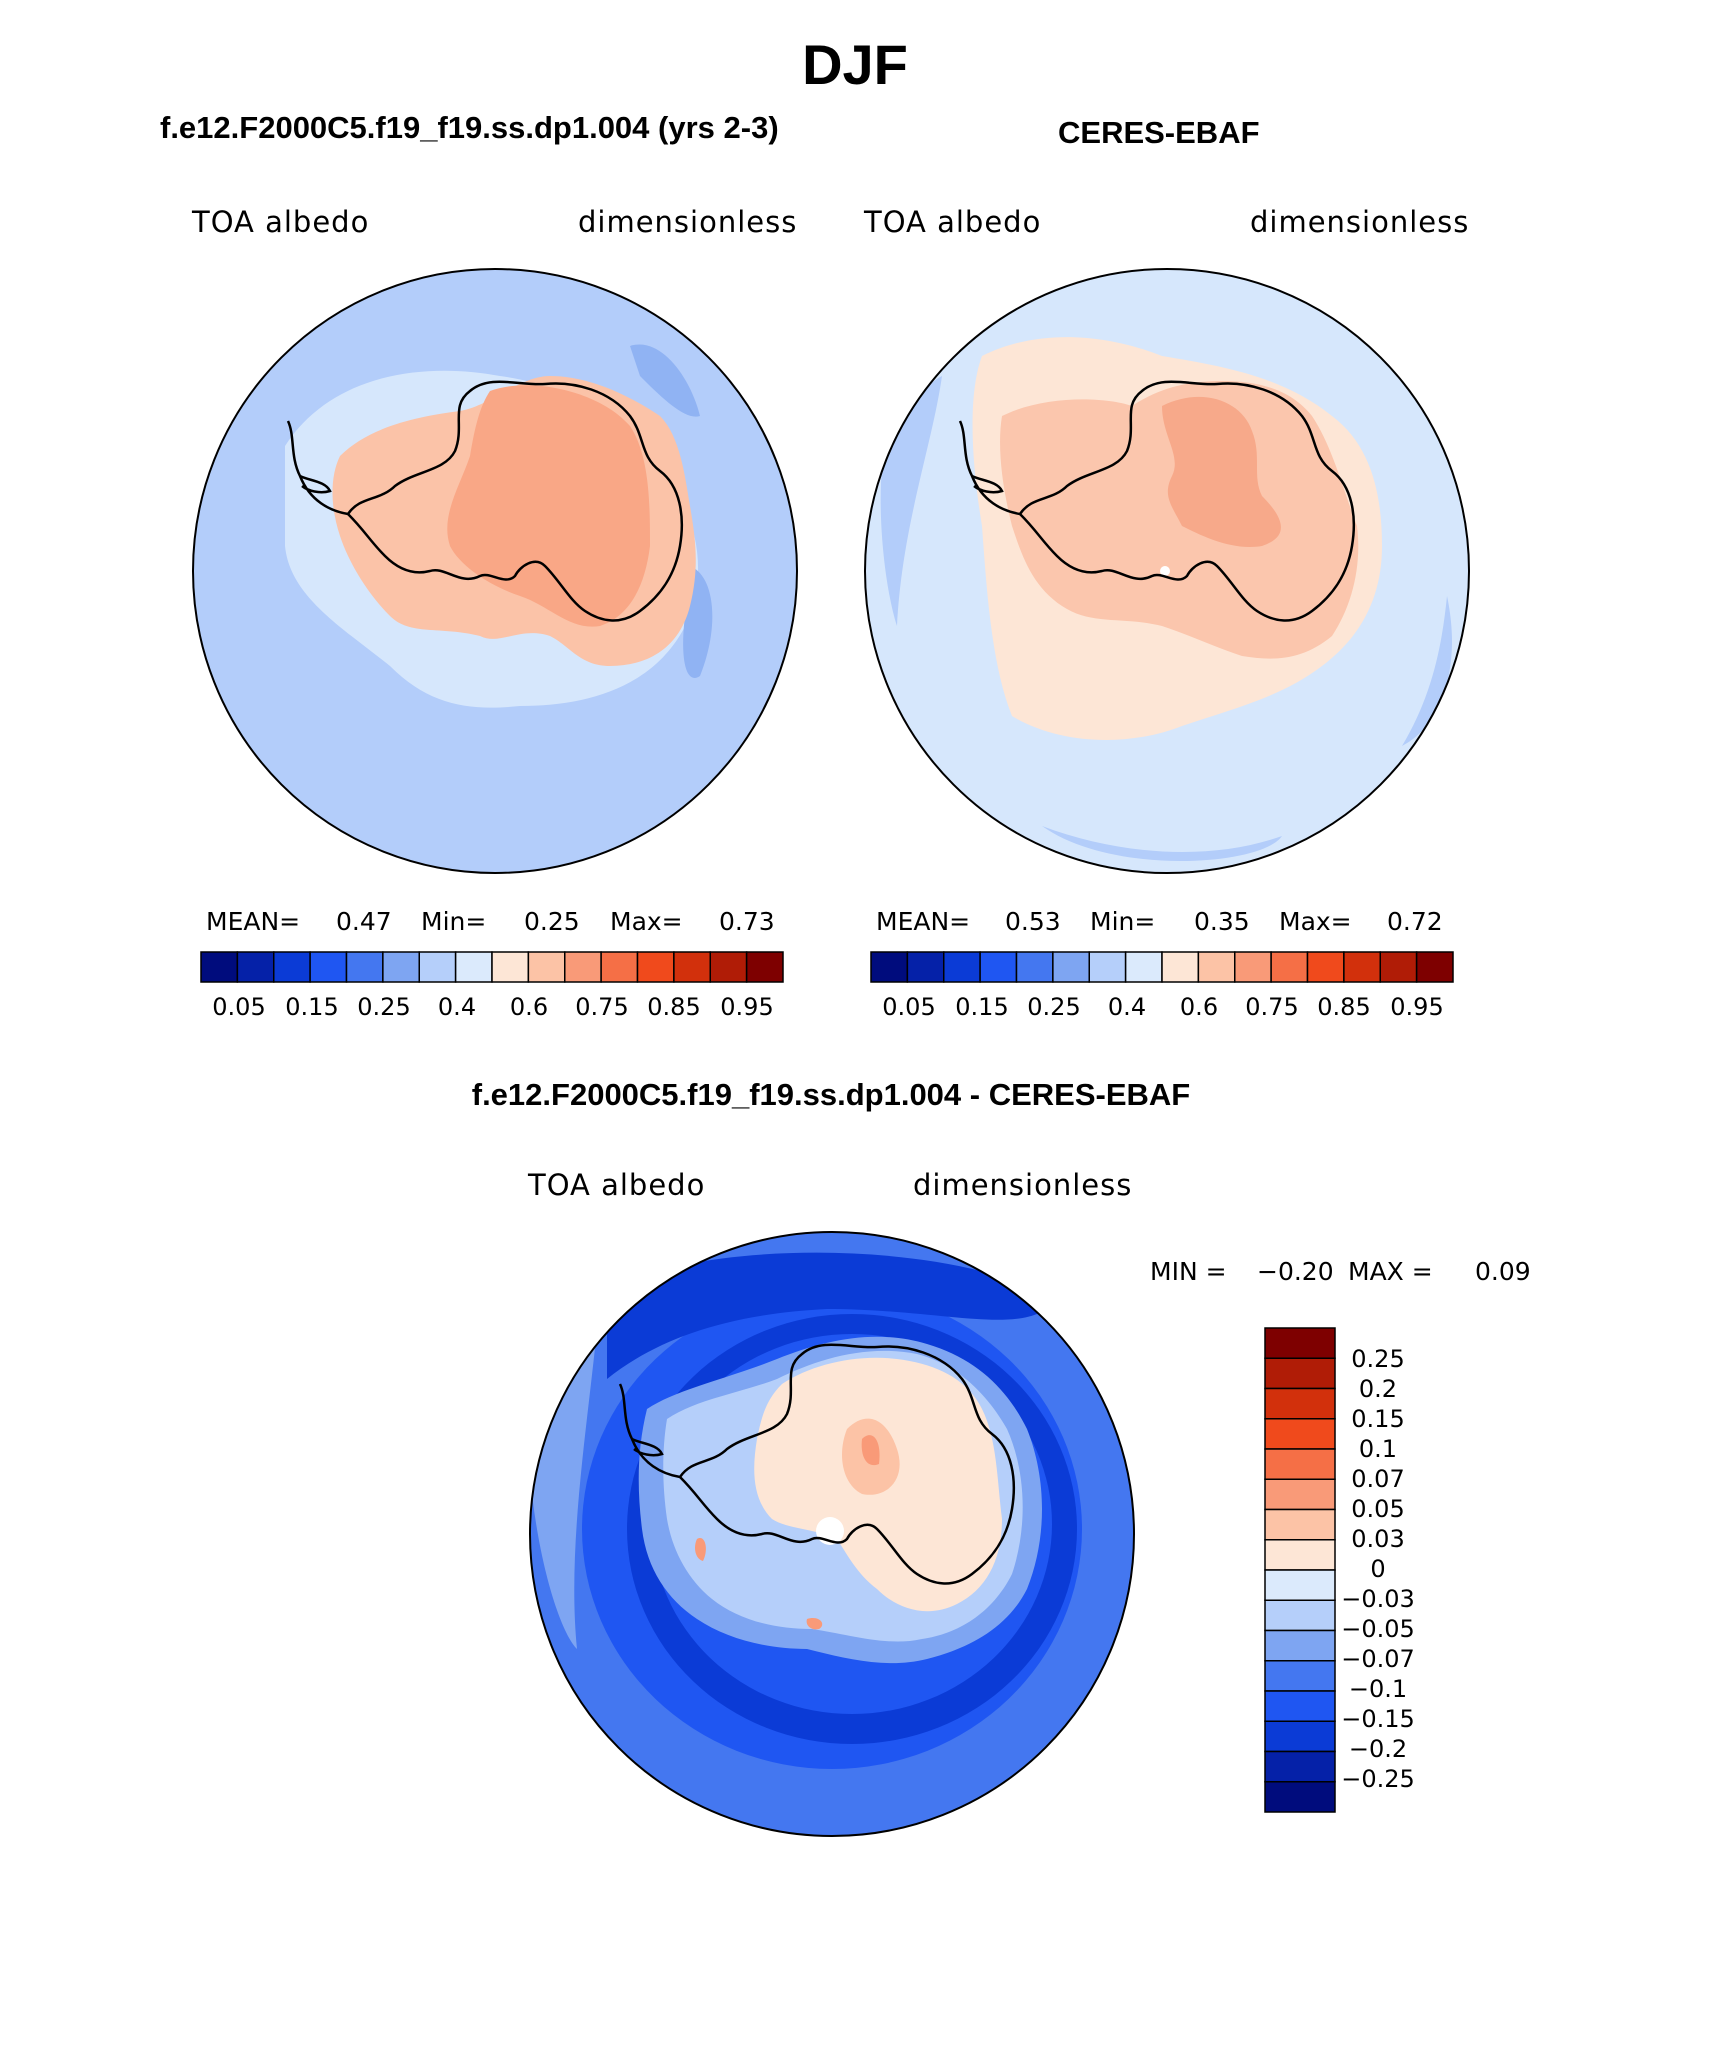 Image resolution: width=1710 pixels, height=2061 pixels. What do you see at coordinates (548, 506) in the screenshot?
I see `panel1-antarctica-interior` at bounding box center [548, 506].